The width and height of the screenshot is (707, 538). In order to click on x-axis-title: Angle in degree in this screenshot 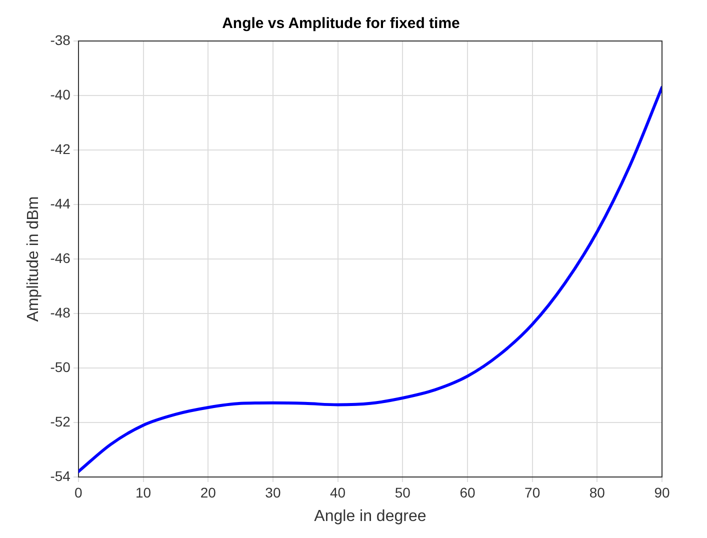, I will do `click(370, 516)`.